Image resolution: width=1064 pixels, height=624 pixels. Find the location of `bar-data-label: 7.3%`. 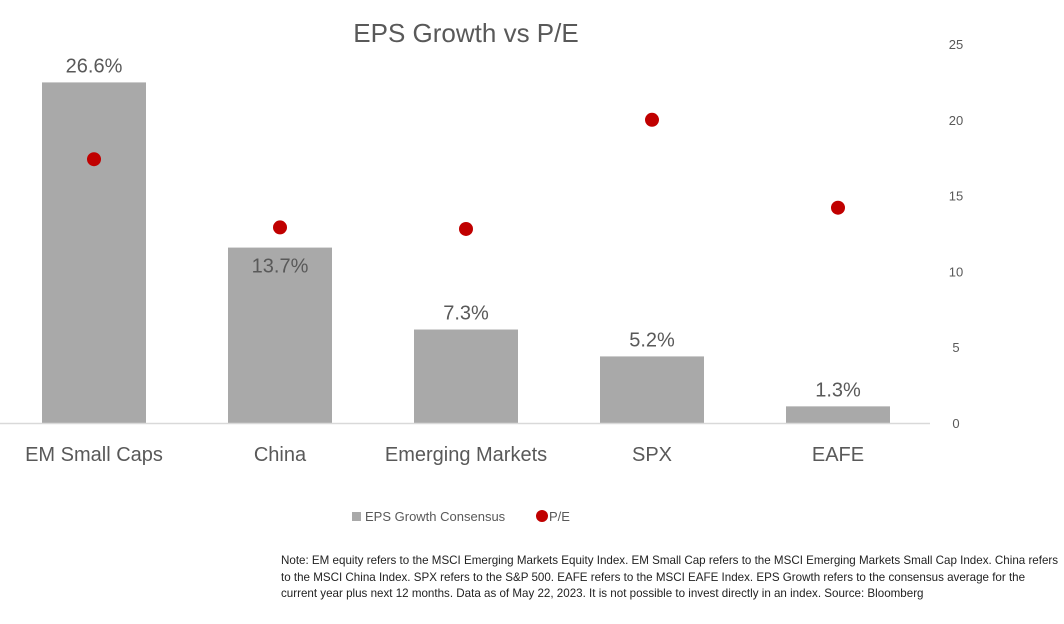

bar-data-label: 7.3% is located at coordinates (466, 314).